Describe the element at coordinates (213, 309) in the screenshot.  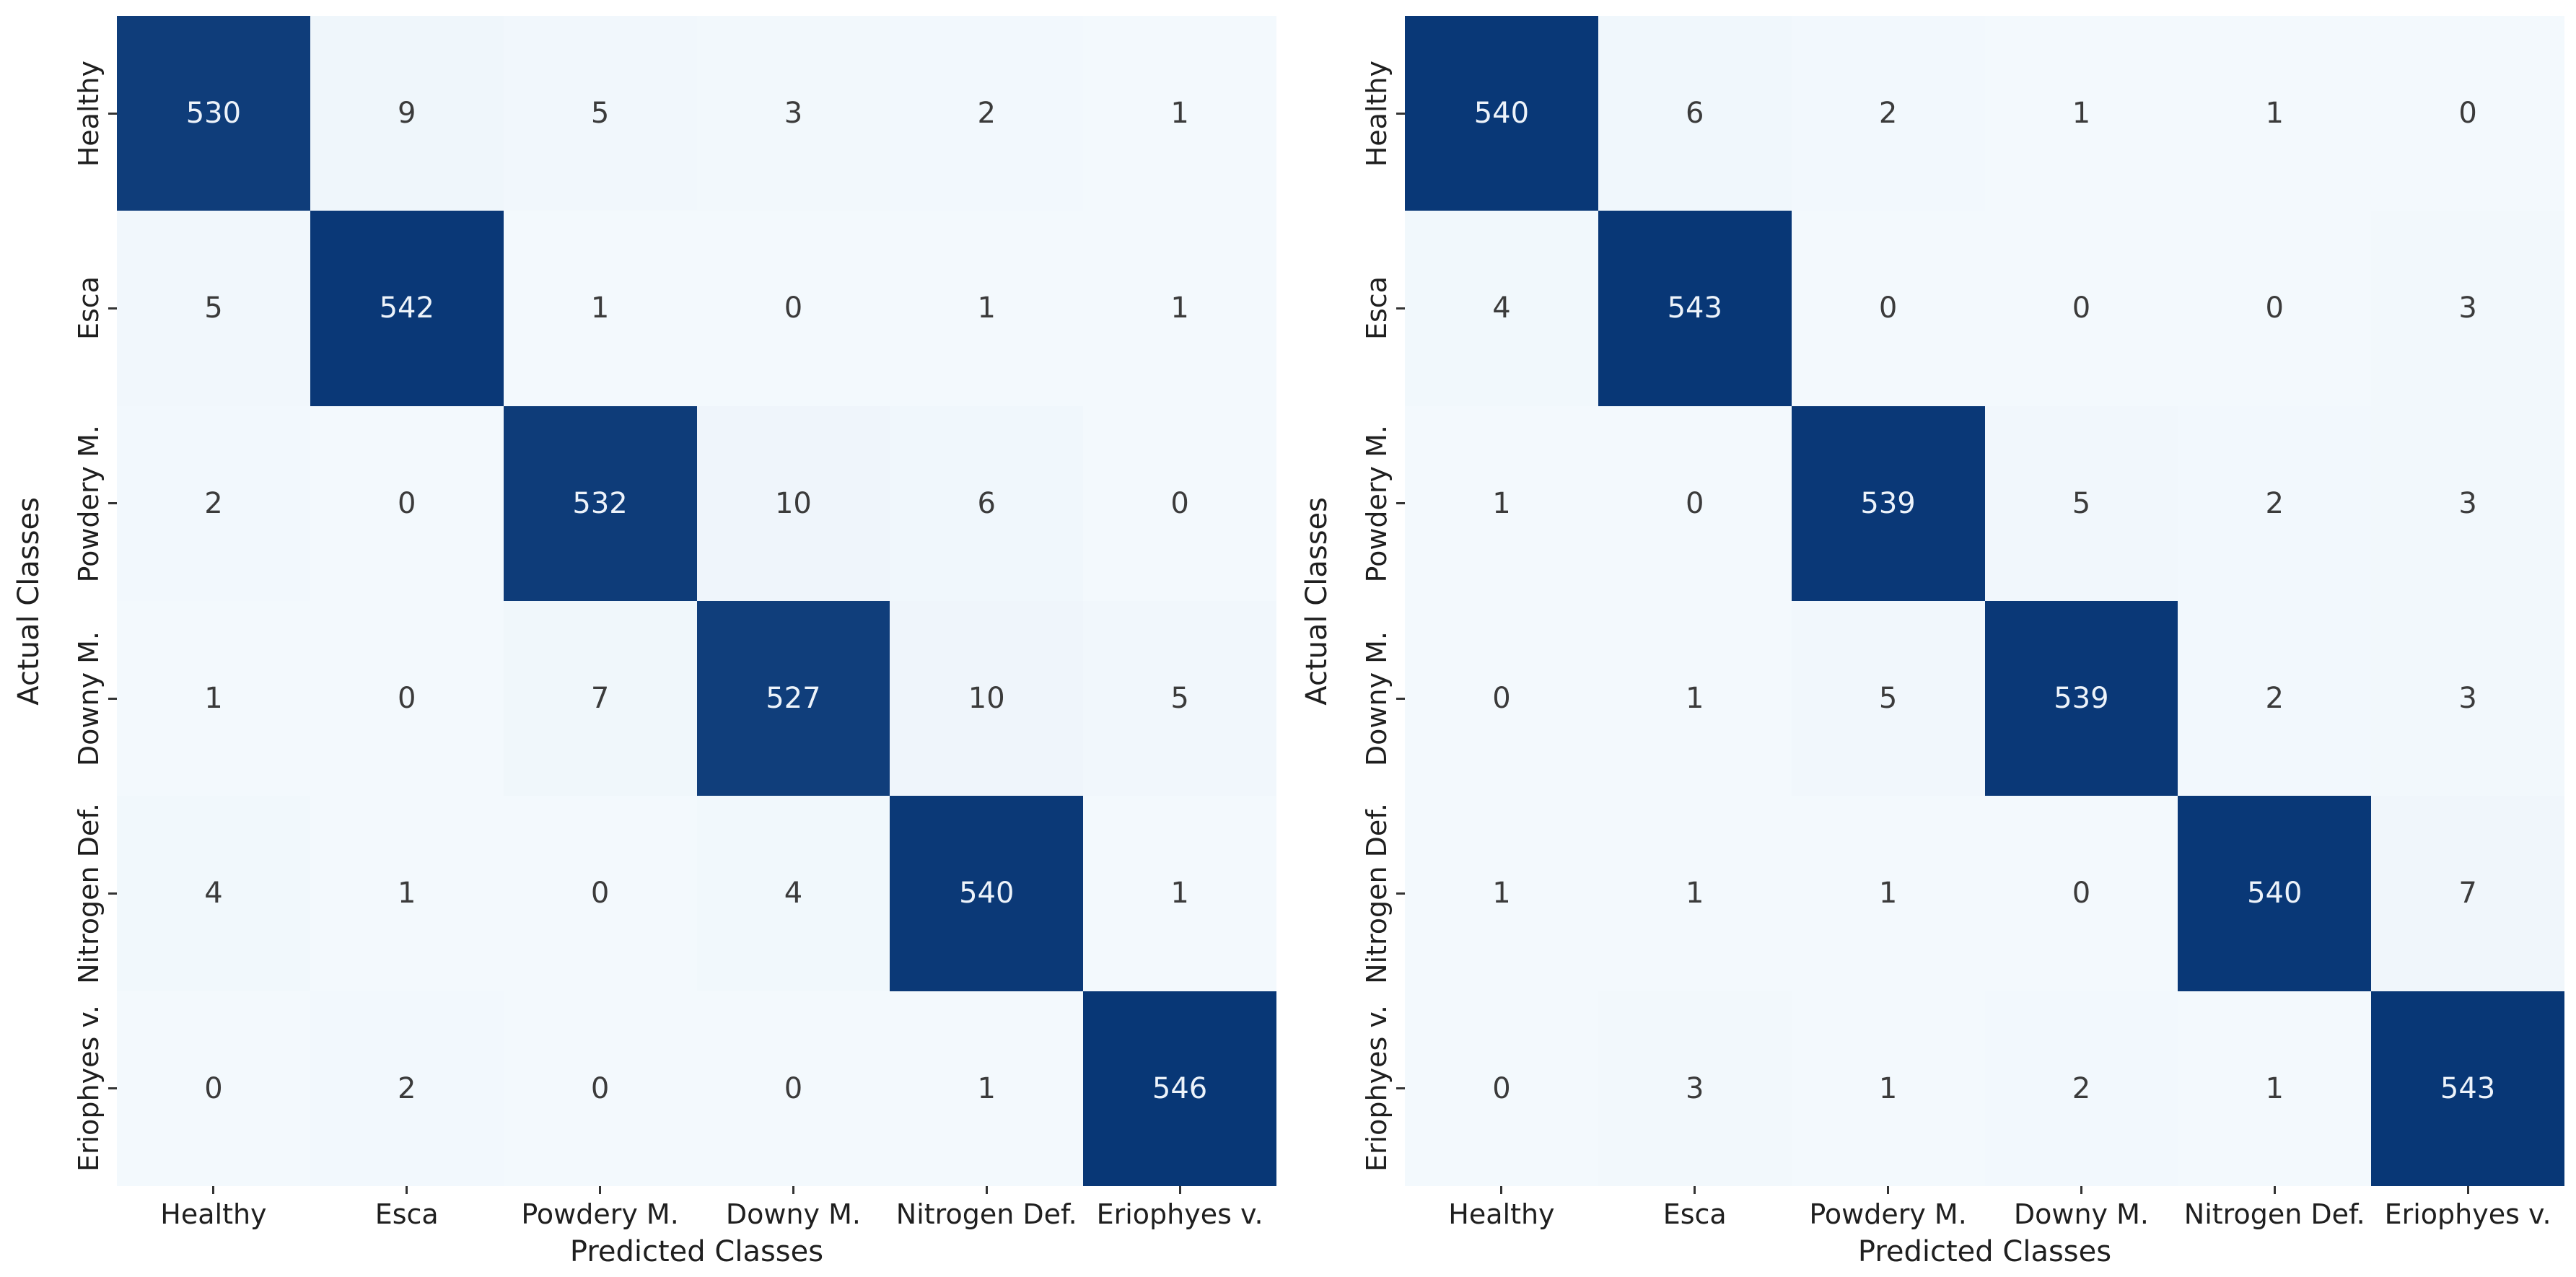
I see `heatmap-cell-r1-c0: 5` at that location.